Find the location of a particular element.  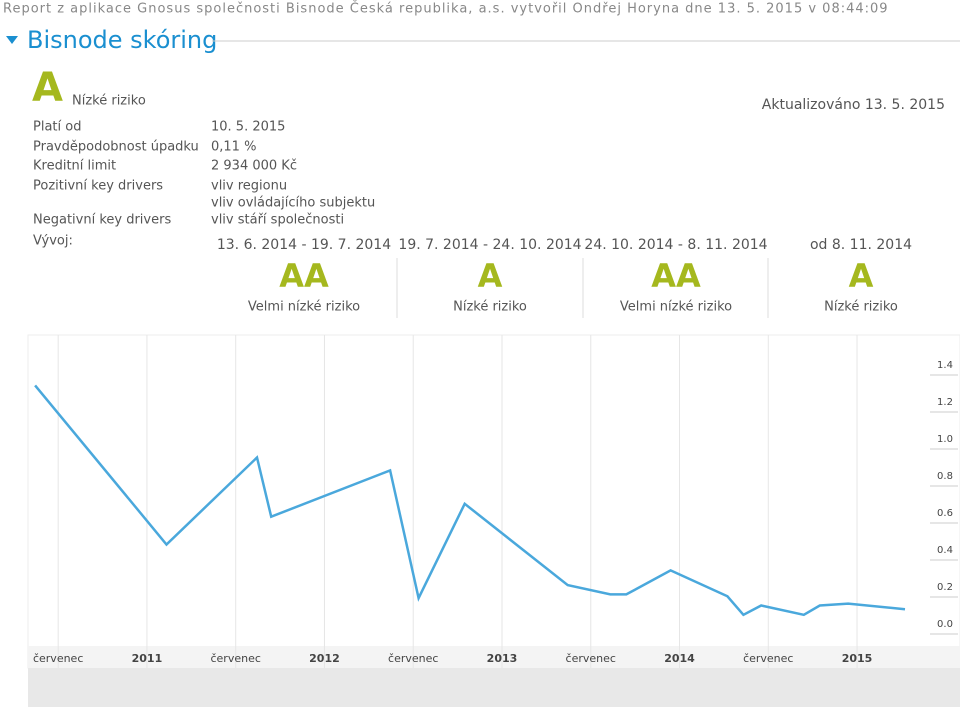

y-tick-label: 1.4 is located at coordinates (945, 365).